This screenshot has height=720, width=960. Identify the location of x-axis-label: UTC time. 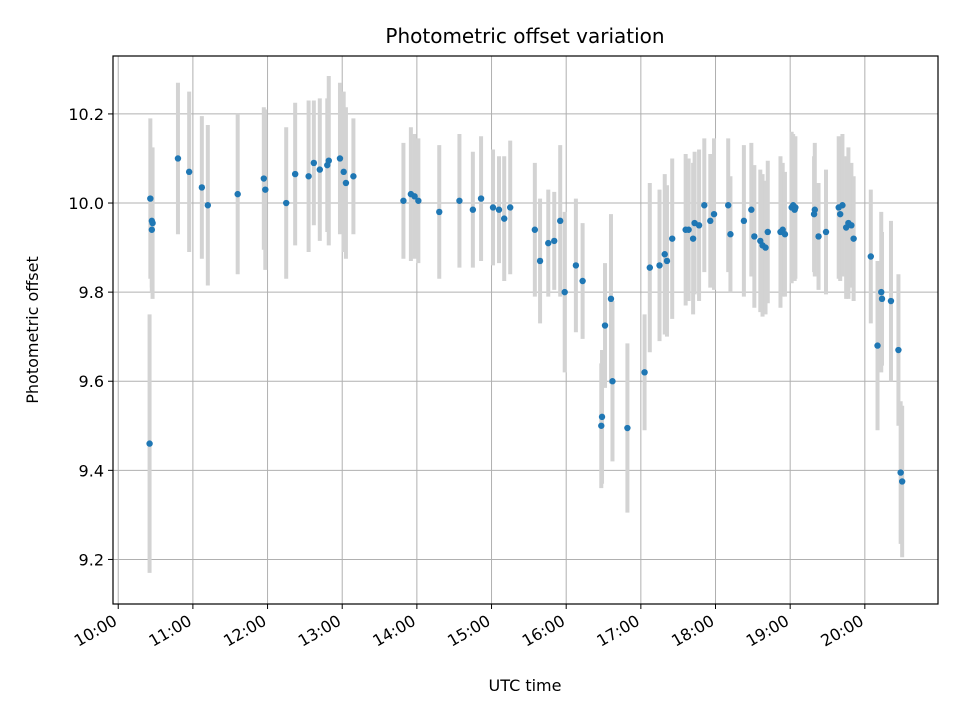
(525, 685).